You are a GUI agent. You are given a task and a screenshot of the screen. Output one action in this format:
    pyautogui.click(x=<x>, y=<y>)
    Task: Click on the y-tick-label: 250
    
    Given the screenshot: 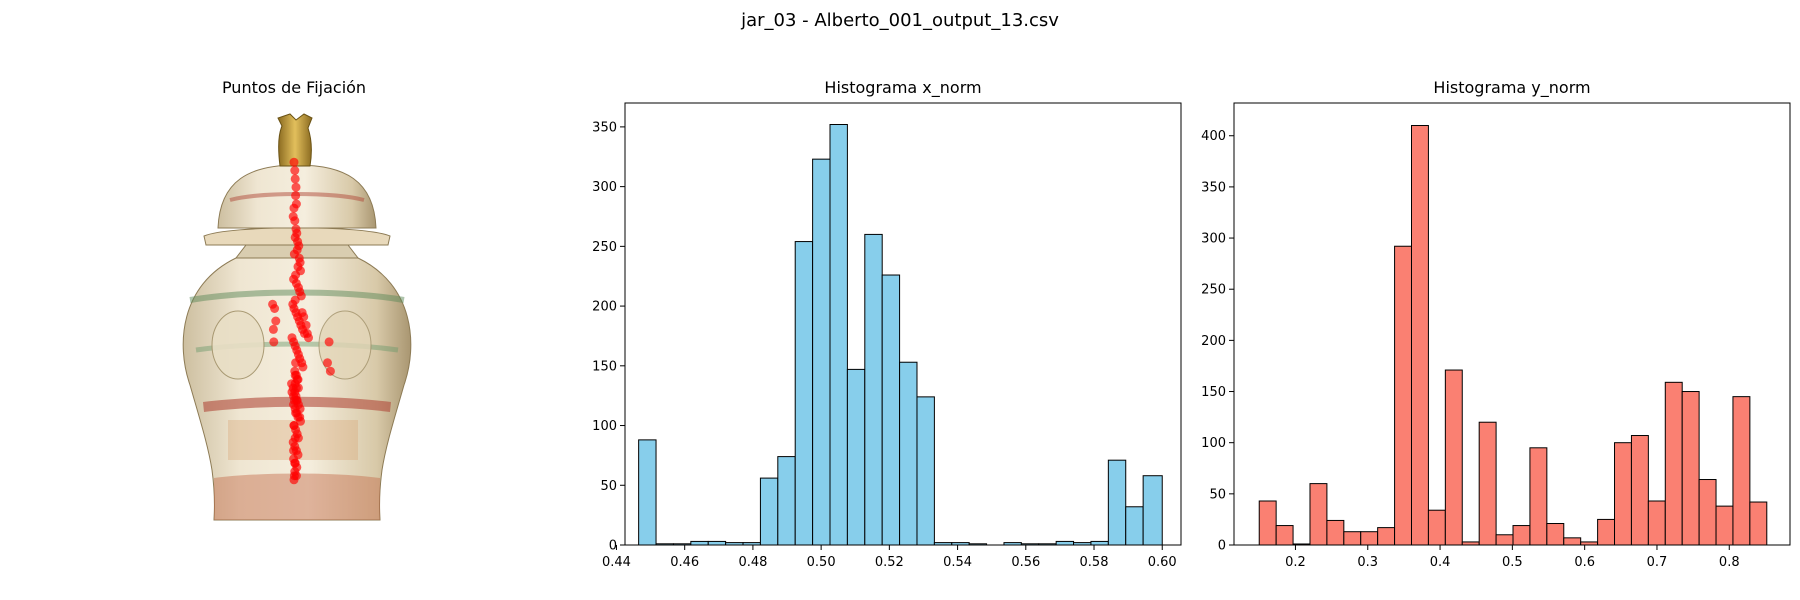 What is the action you would take?
    pyautogui.click(x=1213, y=290)
    